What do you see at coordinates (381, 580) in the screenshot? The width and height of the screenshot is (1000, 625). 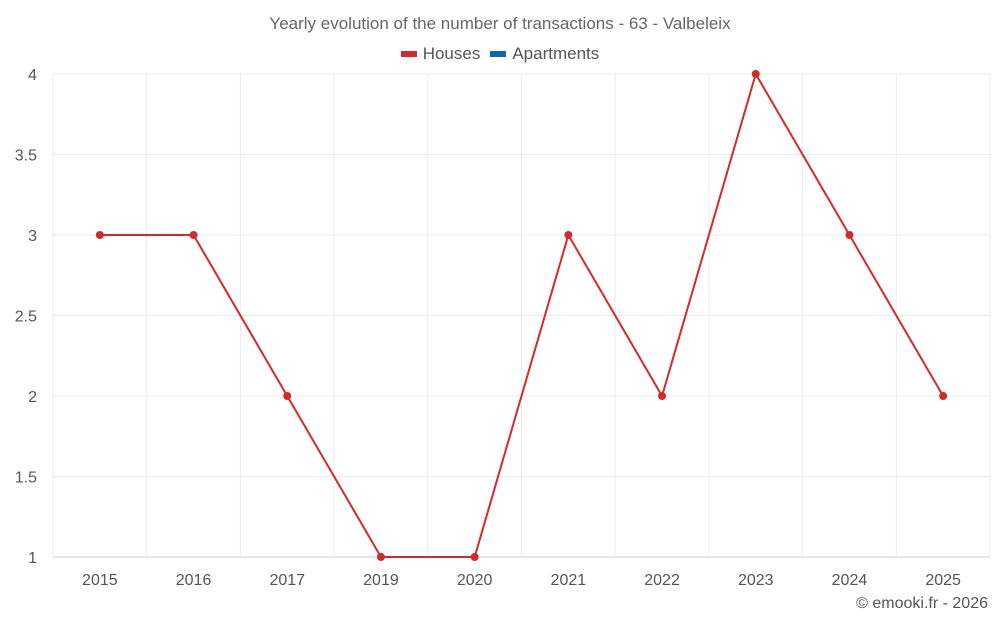 I see `x-tick-label: 2019` at bounding box center [381, 580].